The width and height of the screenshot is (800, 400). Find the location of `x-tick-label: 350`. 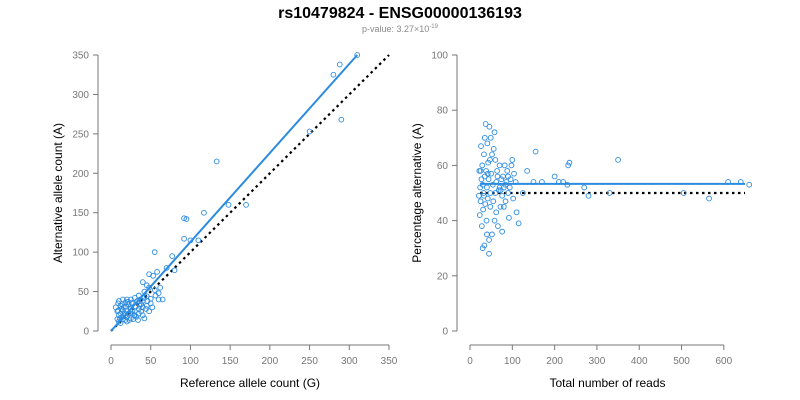

x-tick-label: 350 is located at coordinates (389, 361).